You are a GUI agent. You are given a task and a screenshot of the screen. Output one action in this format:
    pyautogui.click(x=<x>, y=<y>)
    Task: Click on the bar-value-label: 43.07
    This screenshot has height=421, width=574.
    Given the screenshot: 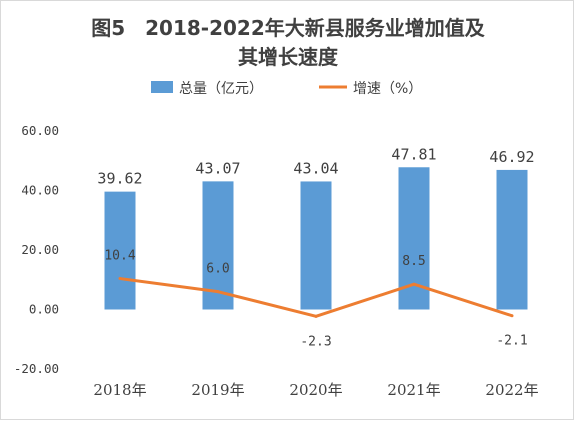 What is the action you would take?
    pyautogui.click(x=217, y=168)
    